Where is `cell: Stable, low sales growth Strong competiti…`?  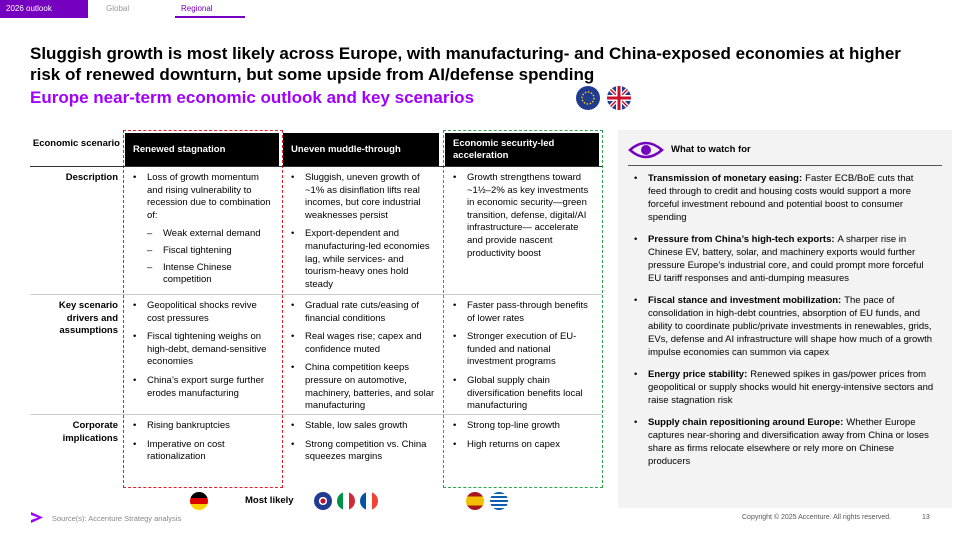
cell: Stable, low sales growth Strong competiti… is located at coordinates (362, 443).